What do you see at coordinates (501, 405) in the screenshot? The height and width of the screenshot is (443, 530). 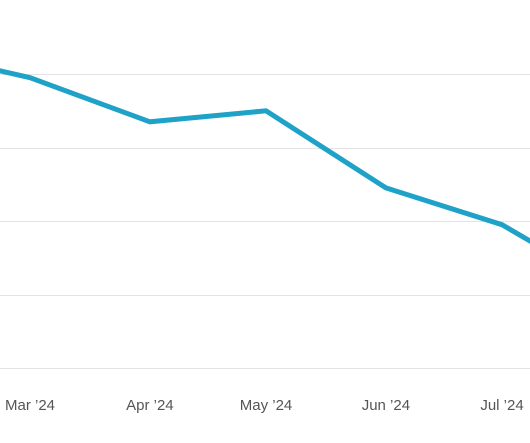 I see `x-tick-label: Jul ’24` at bounding box center [501, 405].